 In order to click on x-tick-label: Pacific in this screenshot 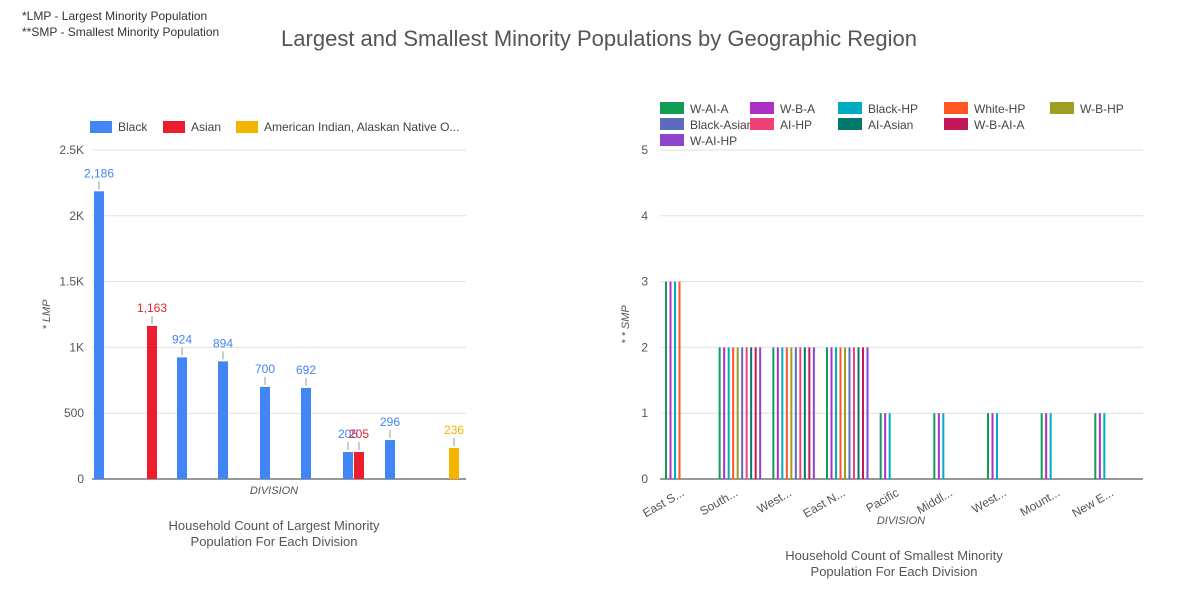, I will do `click(883, 500)`.